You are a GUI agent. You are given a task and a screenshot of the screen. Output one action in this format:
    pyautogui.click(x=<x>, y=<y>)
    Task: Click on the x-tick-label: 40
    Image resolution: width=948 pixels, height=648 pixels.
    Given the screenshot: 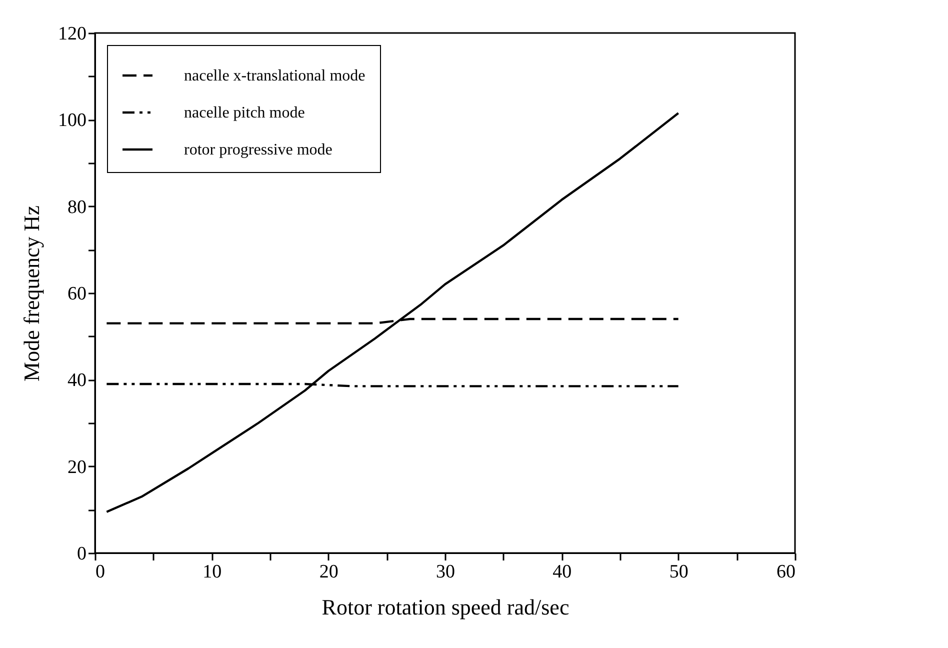 What is the action you would take?
    pyautogui.click(x=562, y=572)
    